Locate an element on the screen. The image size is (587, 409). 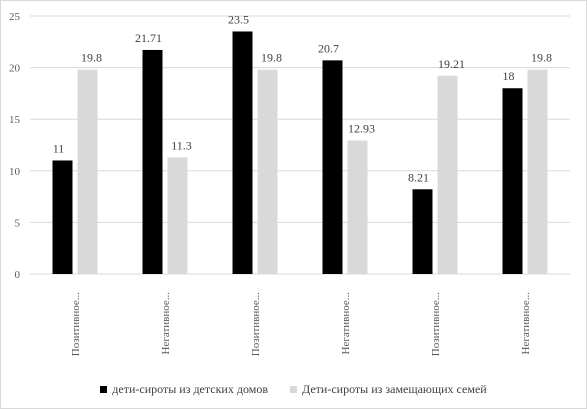
y-axis-ticks: 0 5 10 15 20 25 is located at coordinates (15, 146).